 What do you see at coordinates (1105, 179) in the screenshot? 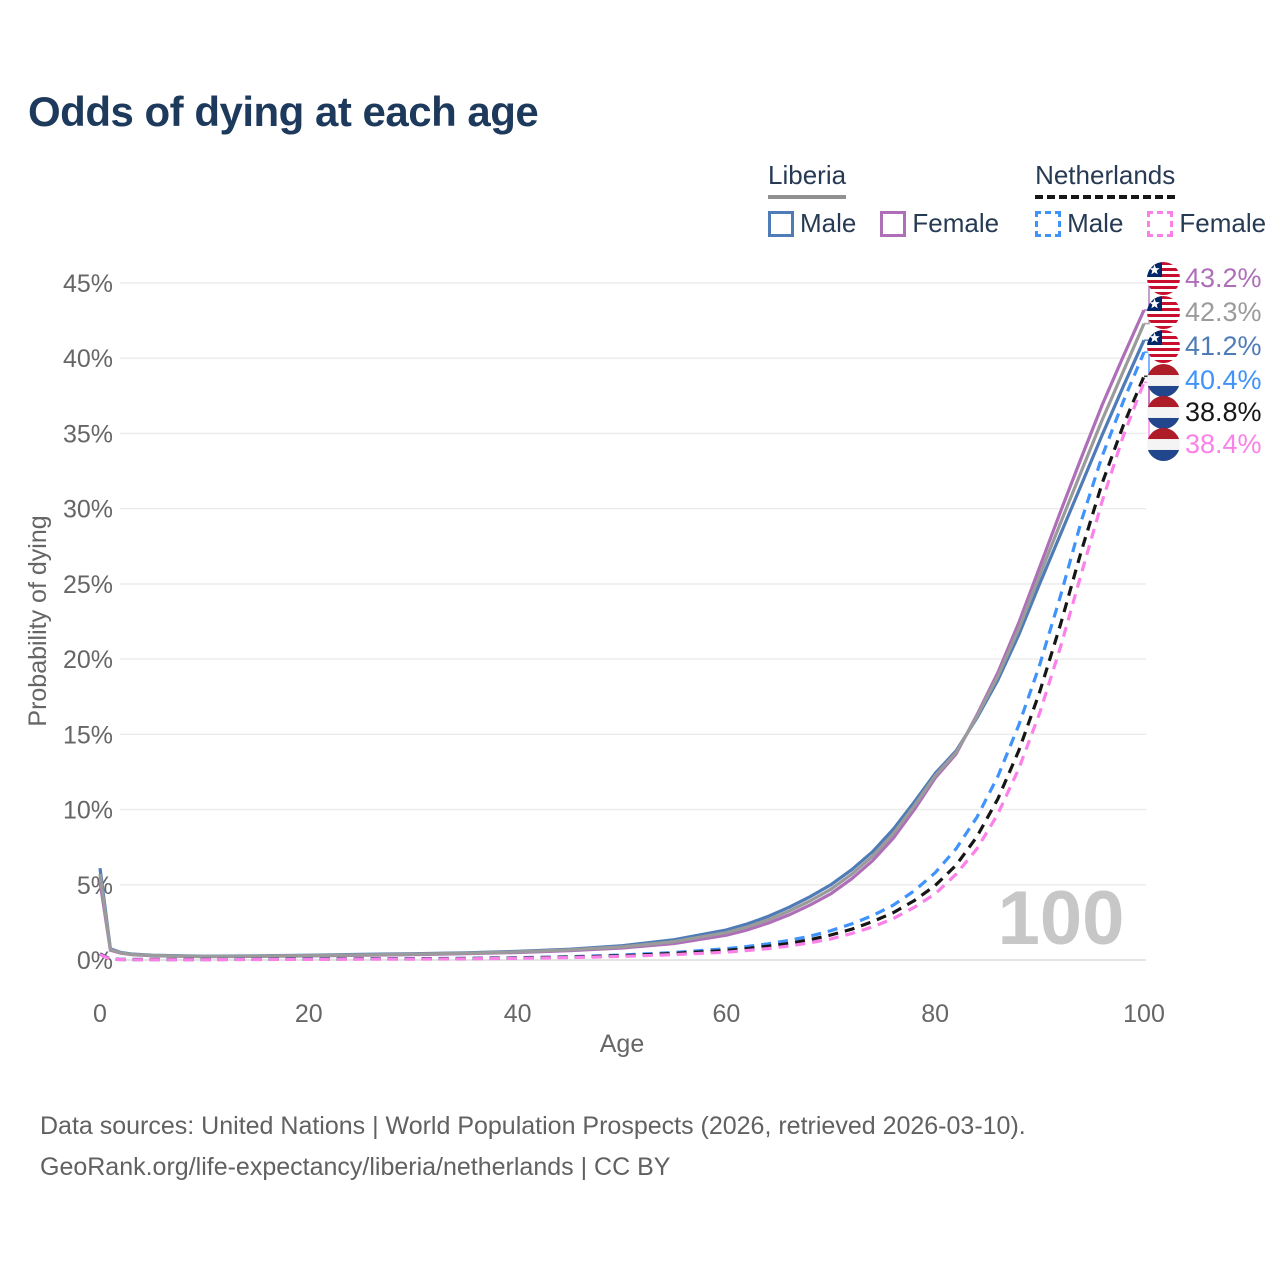
I see `legend-country-netherlands: Netherlands` at bounding box center [1105, 179].